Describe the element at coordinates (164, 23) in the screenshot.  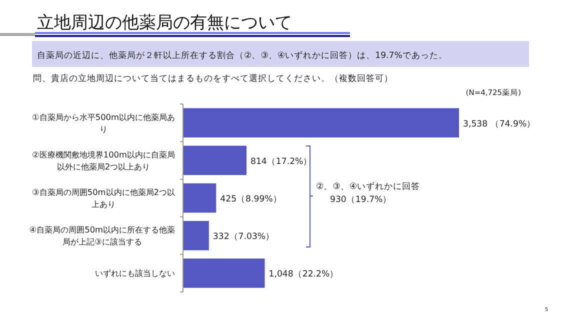
I see `chart-title: 立地周辺の他薬局の有無について` at that location.